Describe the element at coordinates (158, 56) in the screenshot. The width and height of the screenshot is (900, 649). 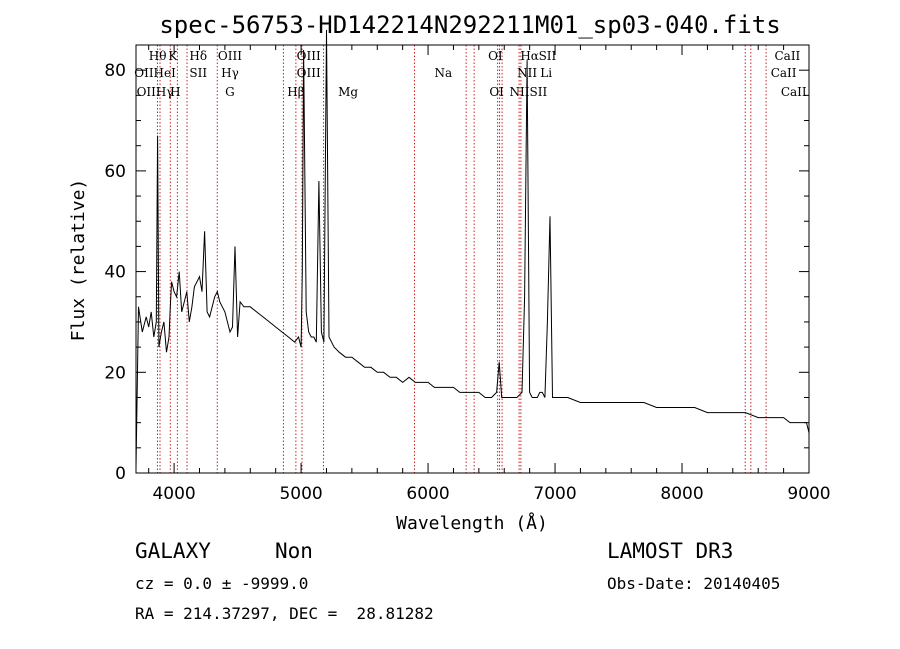
I see `line-label-0: Hθ` at that location.